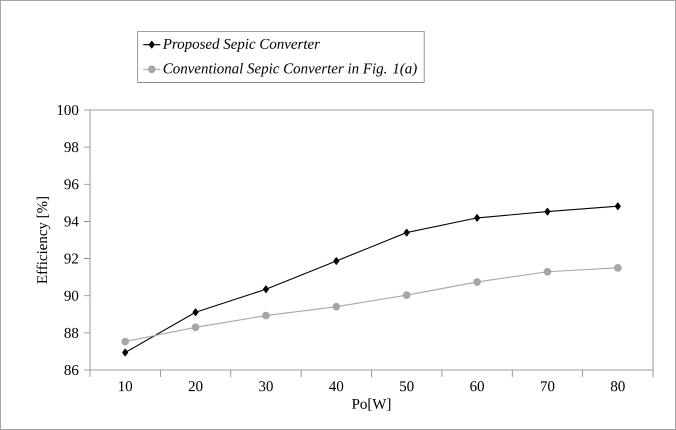 The height and width of the screenshot is (430, 676). I want to click on y-tick-label: 90, so click(71, 295).